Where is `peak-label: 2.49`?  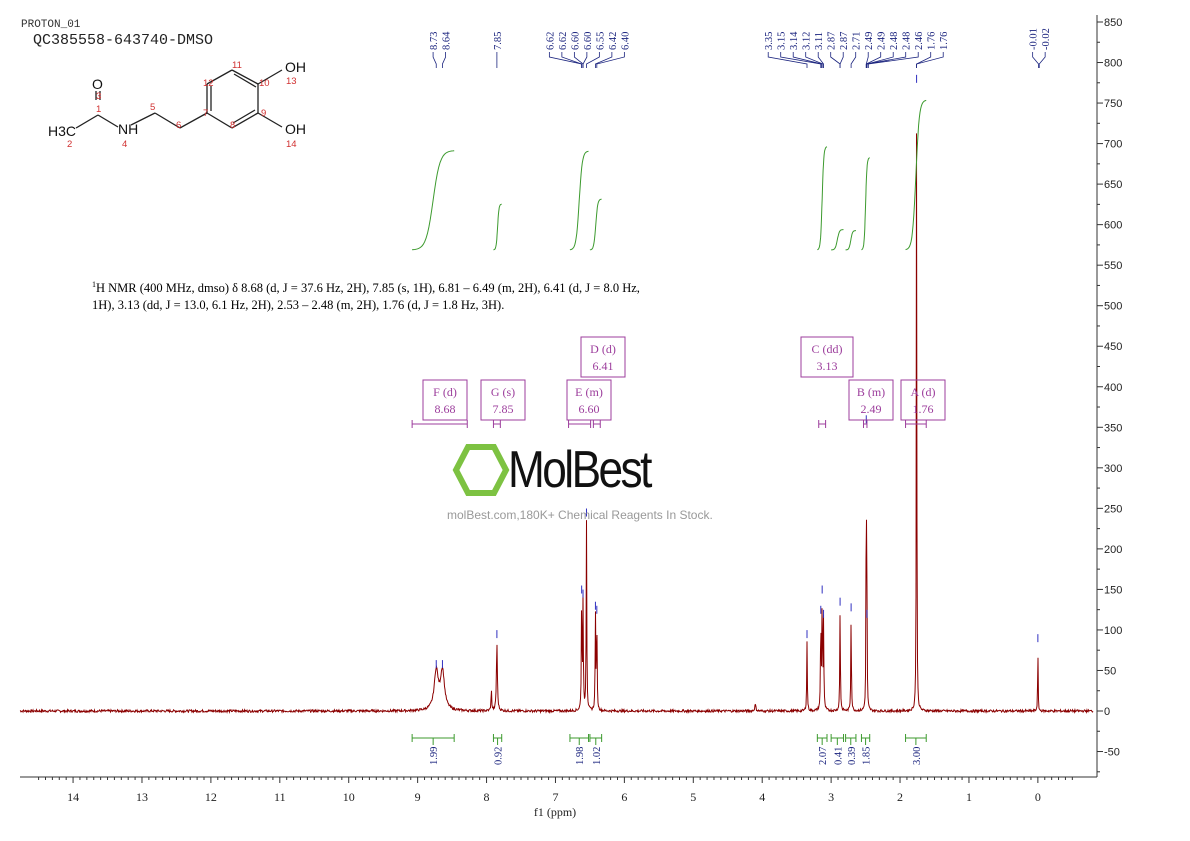
peak-label: 2.49 is located at coordinates (869, 41).